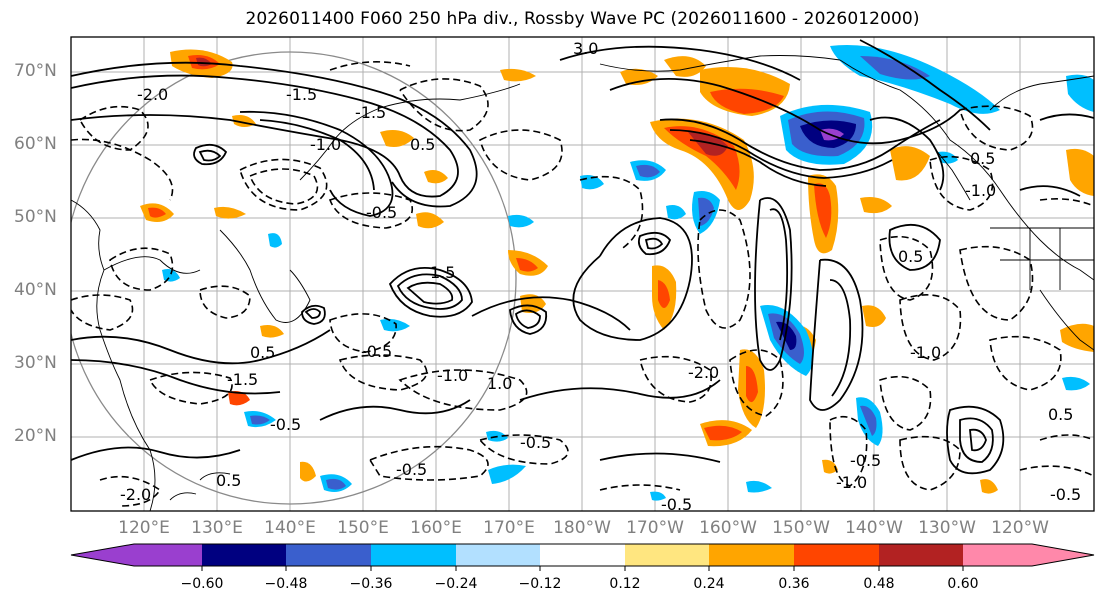 The height and width of the screenshot is (604, 1105). What do you see at coordinates (655, 528) in the screenshot?
I see `lon-label-170w: 170°W` at bounding box center [655, 528].